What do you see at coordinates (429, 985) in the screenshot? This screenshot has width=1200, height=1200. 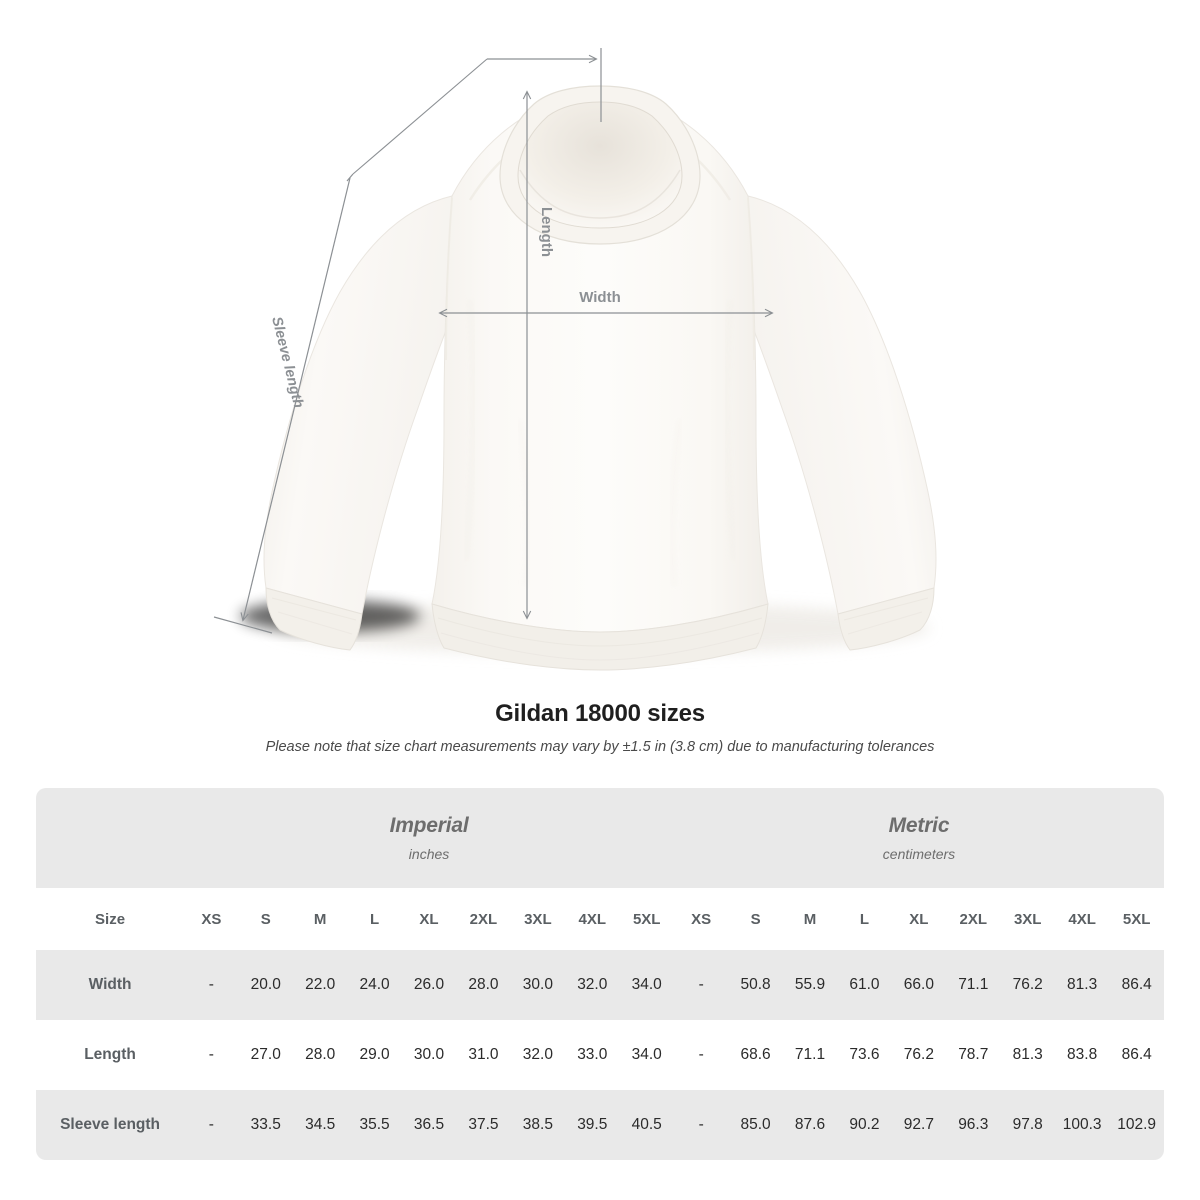 I see `cell: 26.0` at bounding box center [429, 985].